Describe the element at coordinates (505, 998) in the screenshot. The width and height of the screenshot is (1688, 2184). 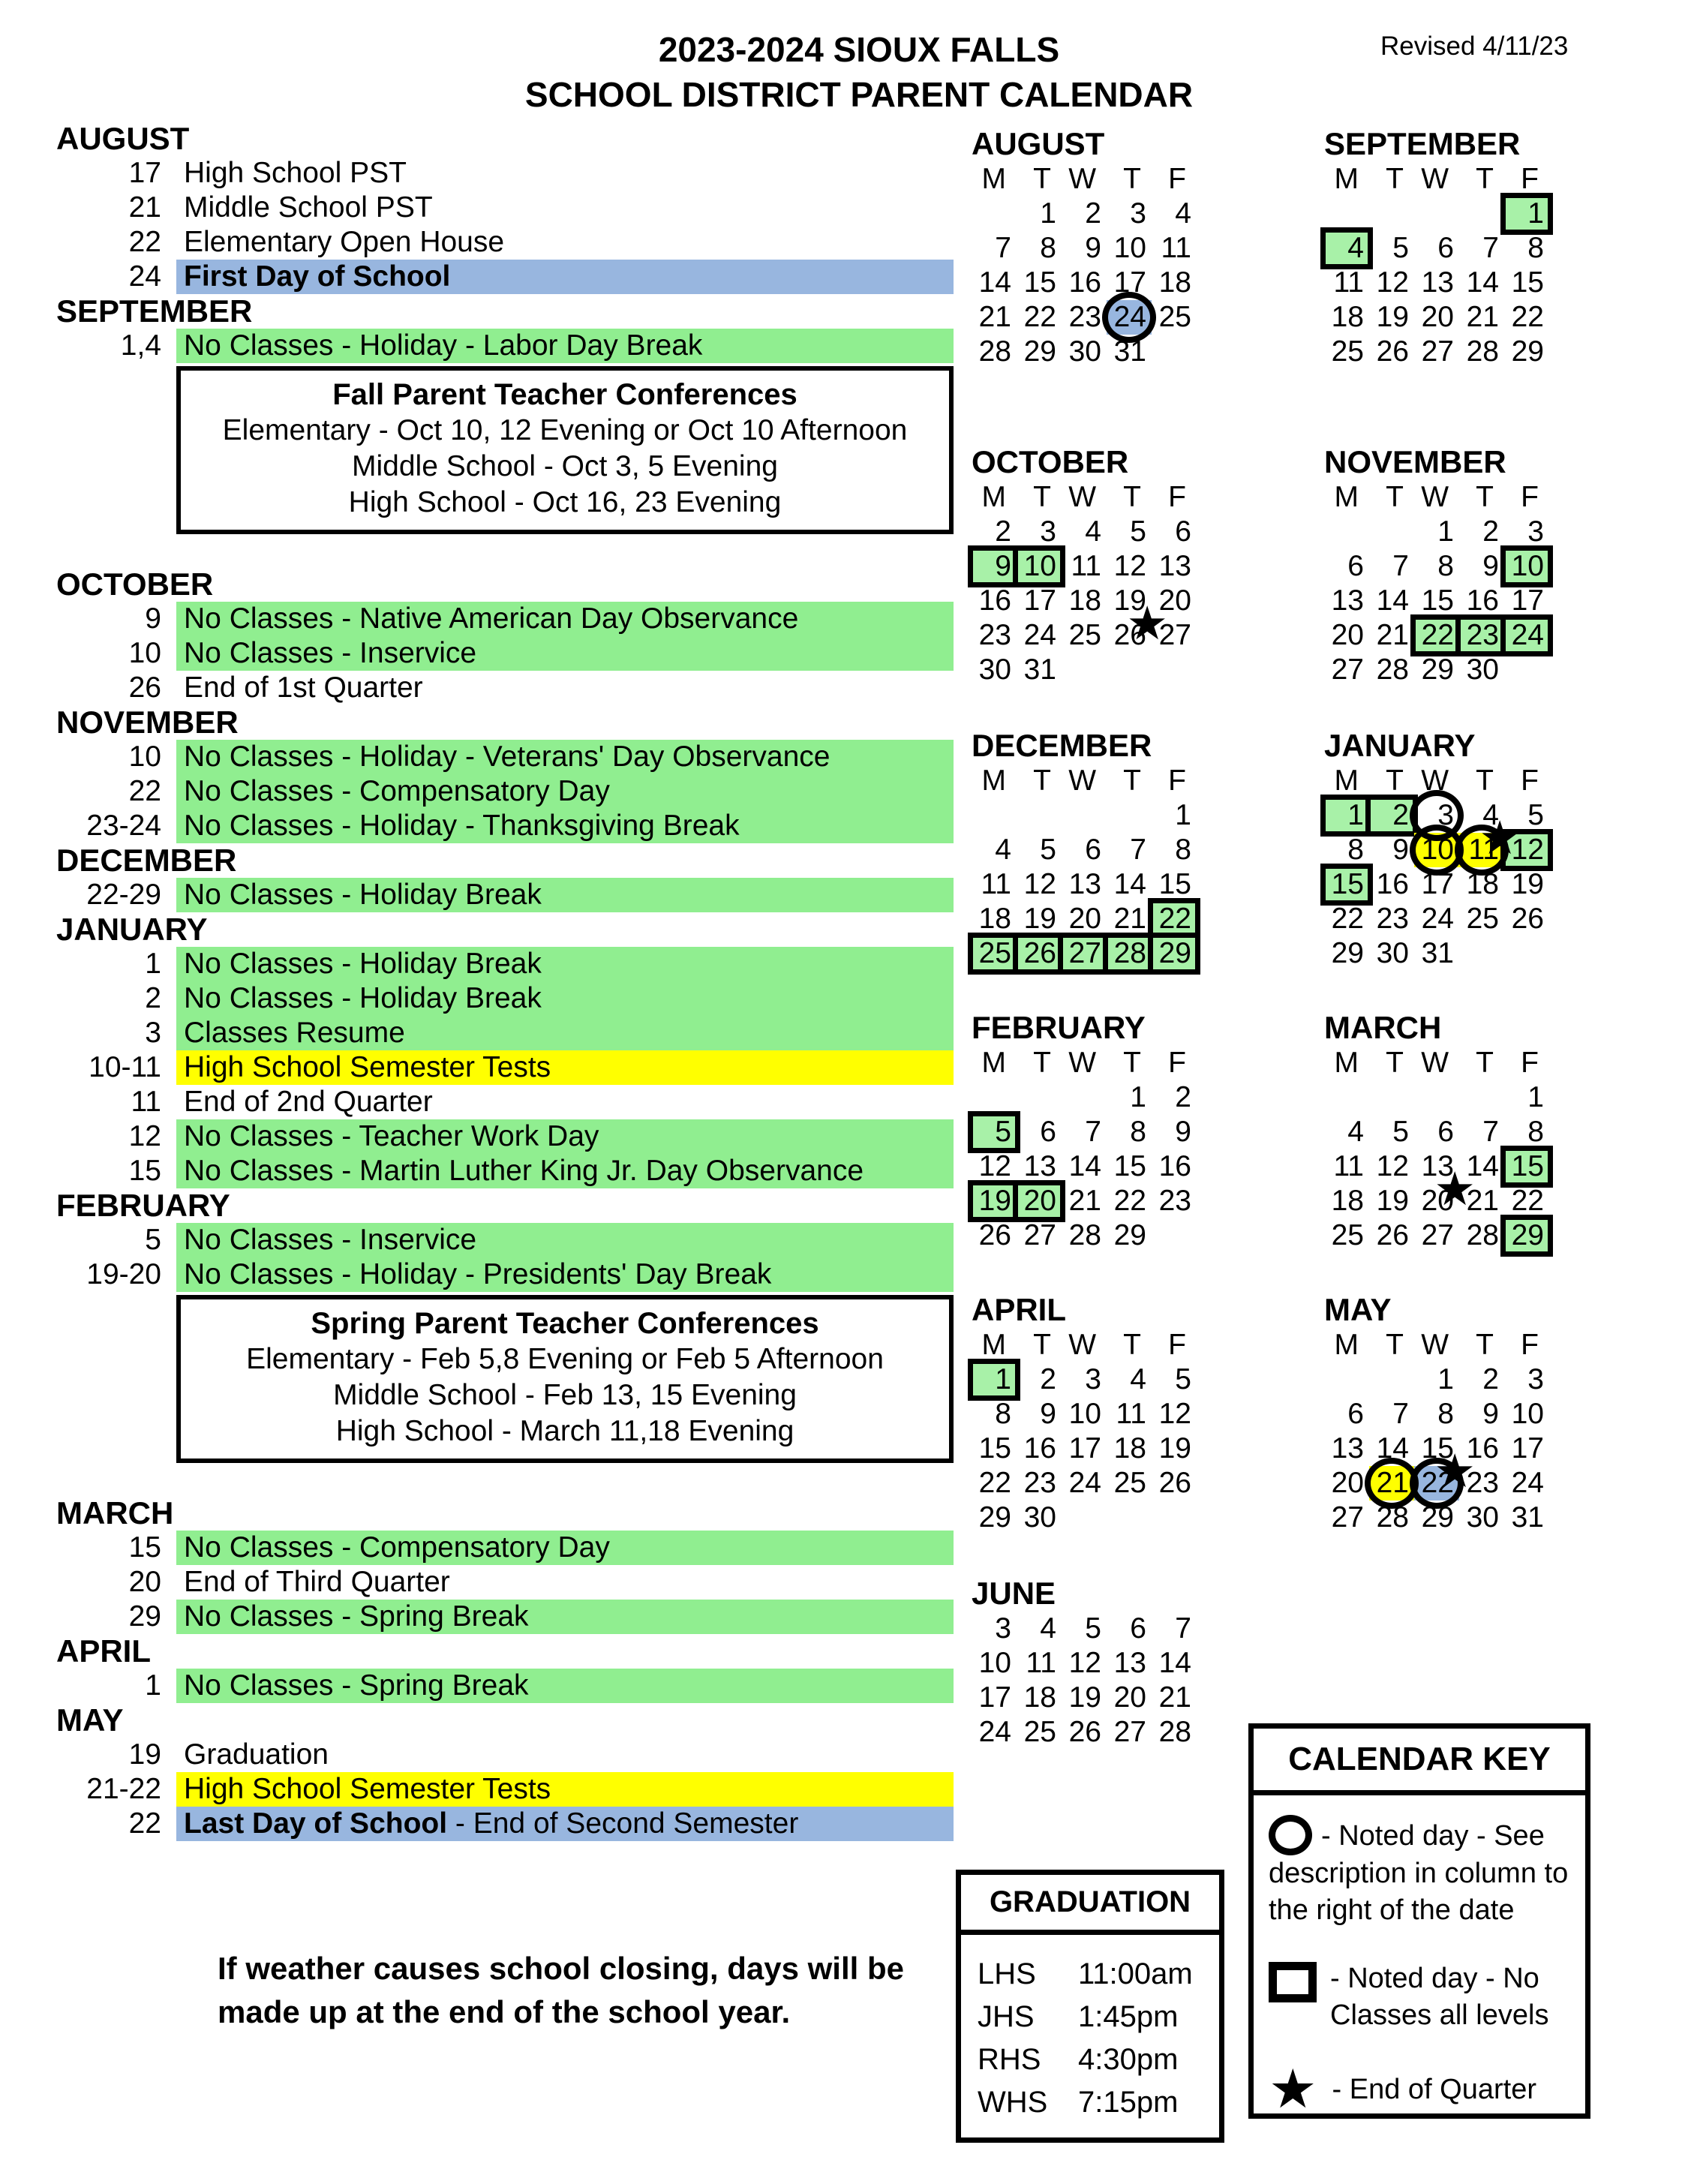
I see `event-row: 2 No Classes - Holiday Break` at that location.